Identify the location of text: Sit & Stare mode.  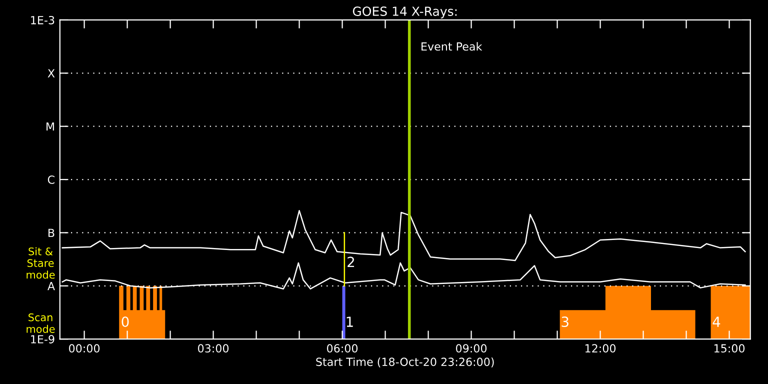
(40, 263).